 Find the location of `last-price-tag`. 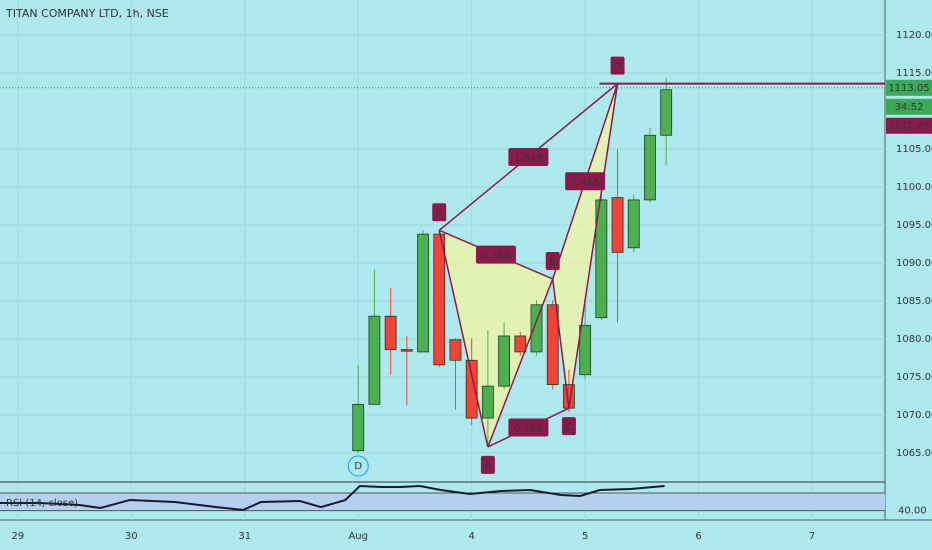

last-price-tag is located at coordinates (909, 87).